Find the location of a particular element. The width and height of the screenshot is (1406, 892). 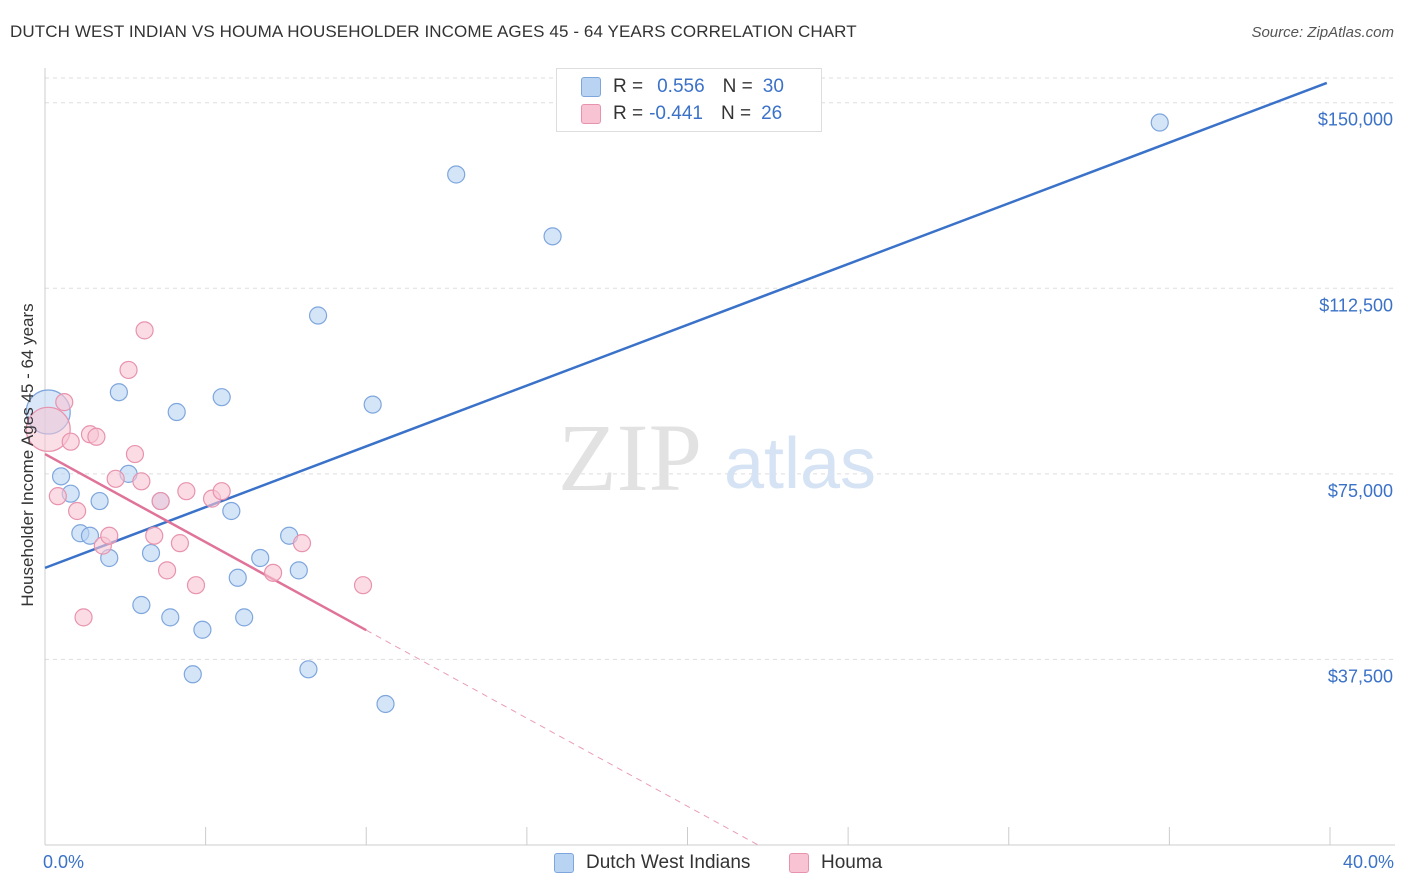

legend-row-dutch-west-indians: R = 0.556 N = 30 is located at coordinates (682, 87).